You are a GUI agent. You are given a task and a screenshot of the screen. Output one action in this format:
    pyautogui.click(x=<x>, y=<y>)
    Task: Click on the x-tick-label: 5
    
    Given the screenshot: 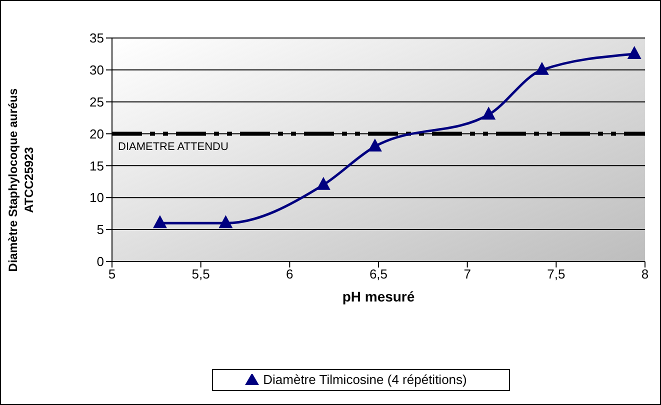 What is the action you would take?
    pyautogui.click(x=112, y=274)
    